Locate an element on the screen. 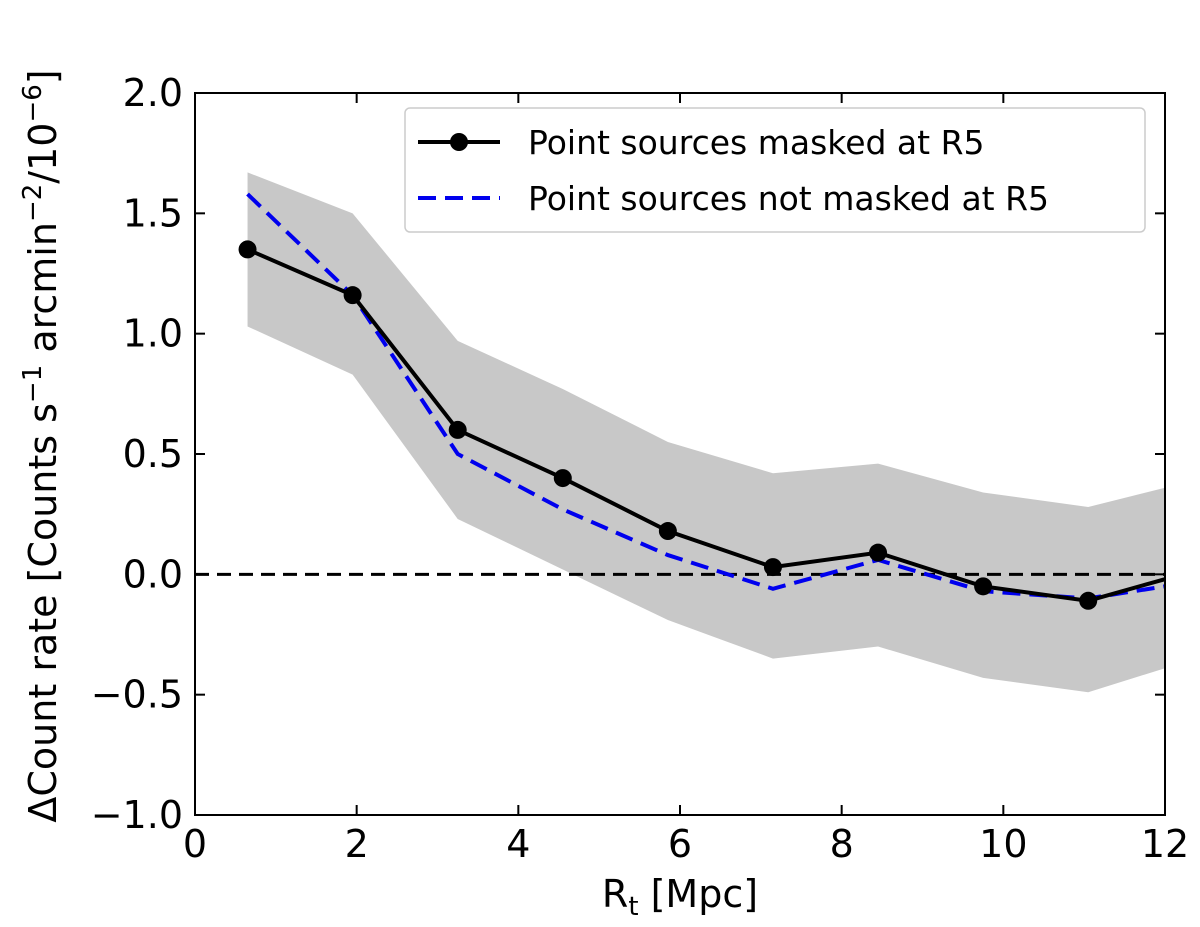  x-axis-title-sub: t is located at coordinates (633, 907).